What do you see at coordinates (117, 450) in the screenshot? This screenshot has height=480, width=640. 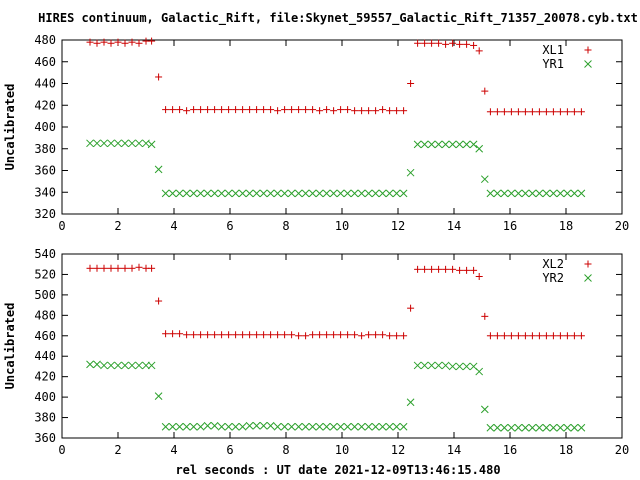 I see `x-tick-label: 2` at bounding box center [117, 450].